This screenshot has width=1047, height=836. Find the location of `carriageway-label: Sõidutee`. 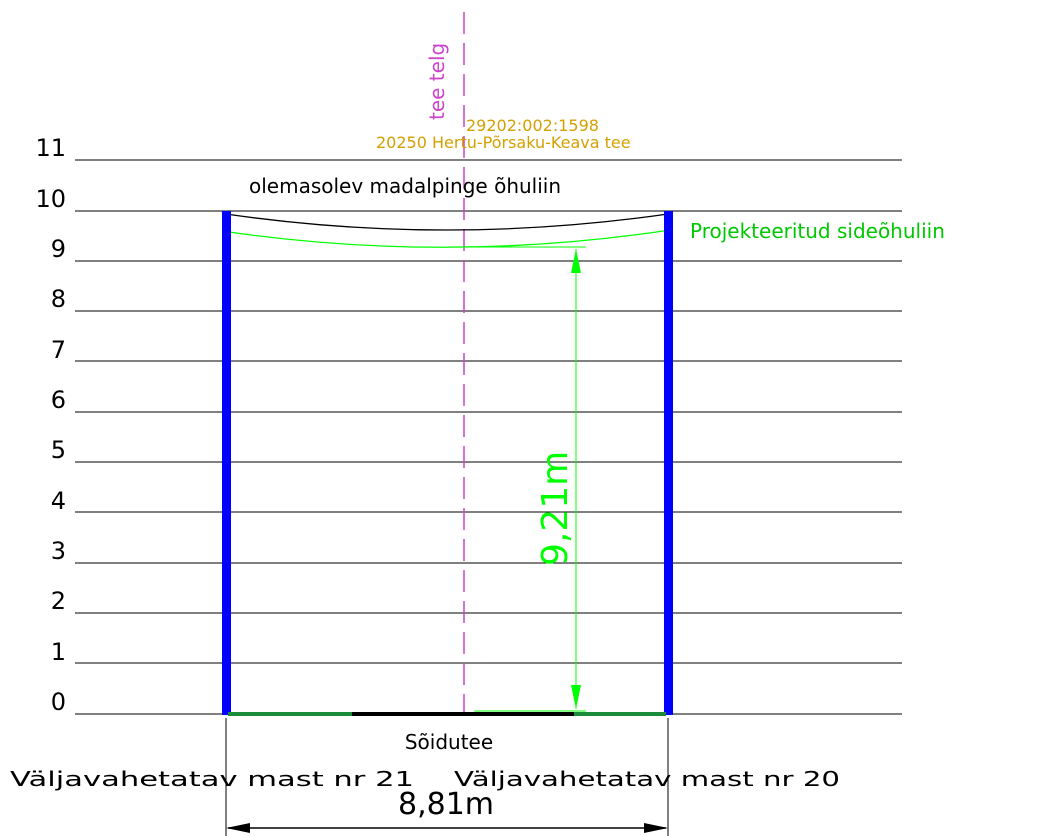

carriageway-label: Sõidutee is located at coordinates (449, 742).